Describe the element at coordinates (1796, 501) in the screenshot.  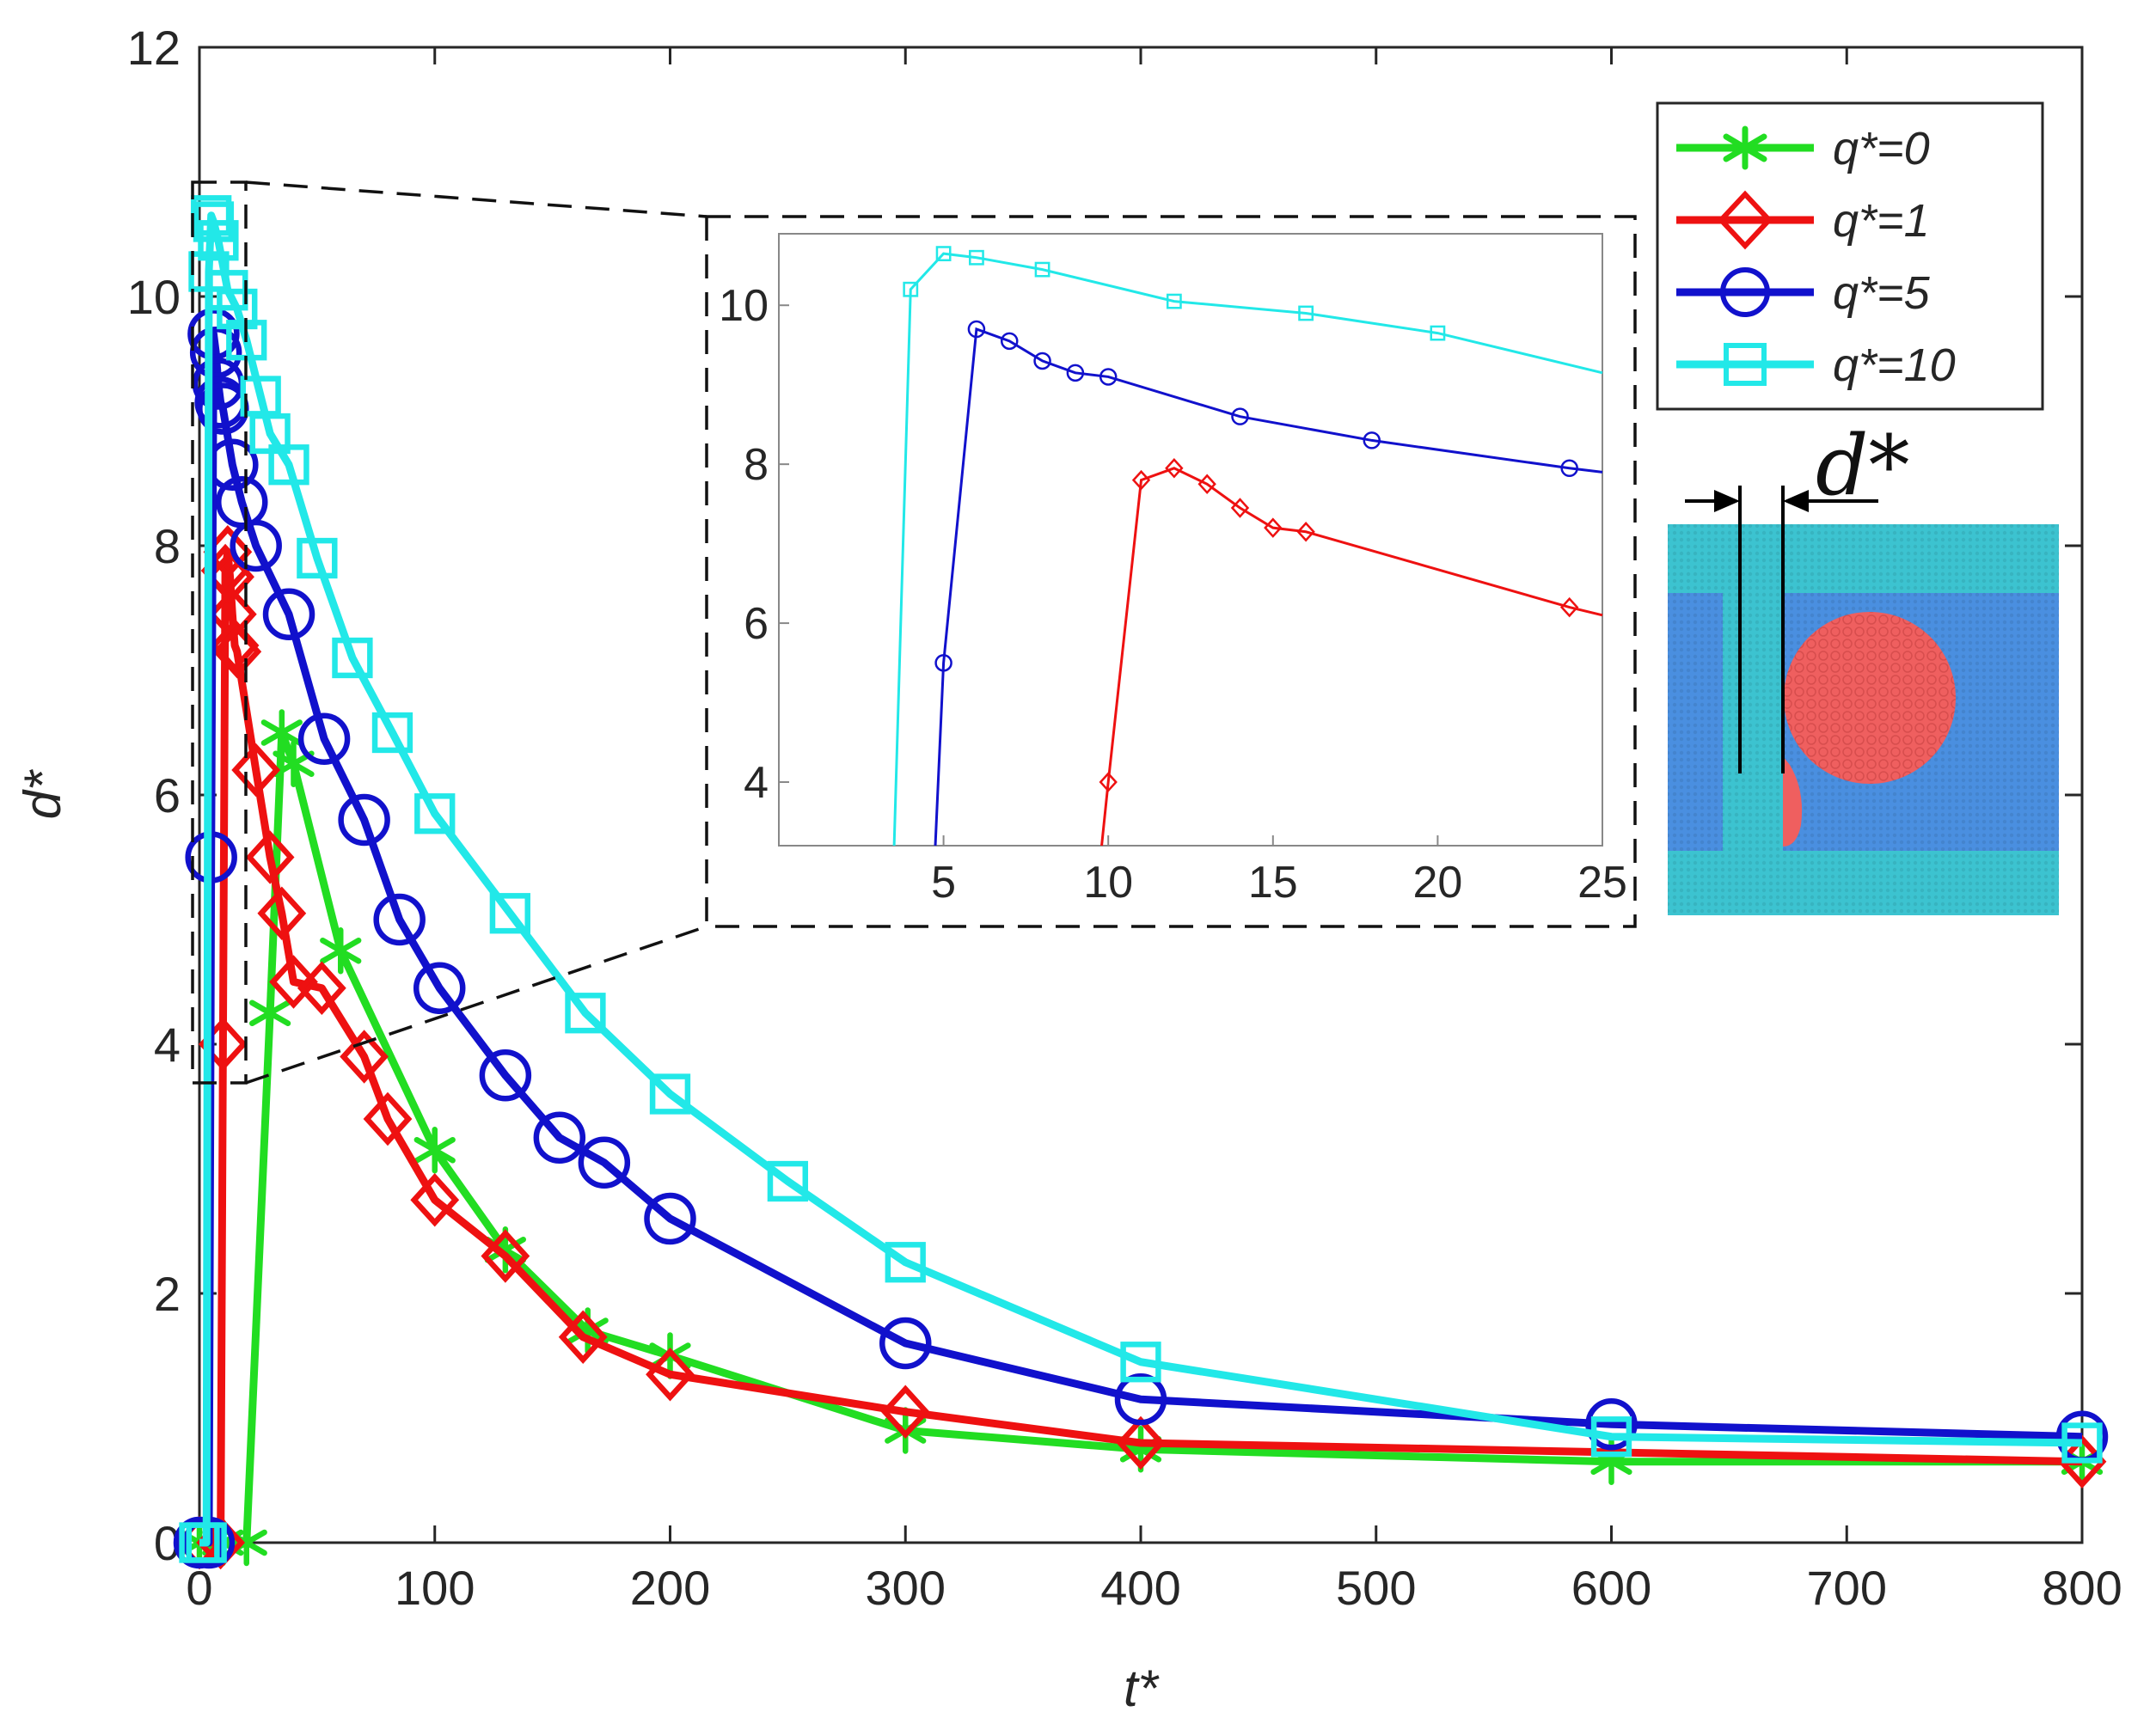
I see `arrow-left-icon` at that location.